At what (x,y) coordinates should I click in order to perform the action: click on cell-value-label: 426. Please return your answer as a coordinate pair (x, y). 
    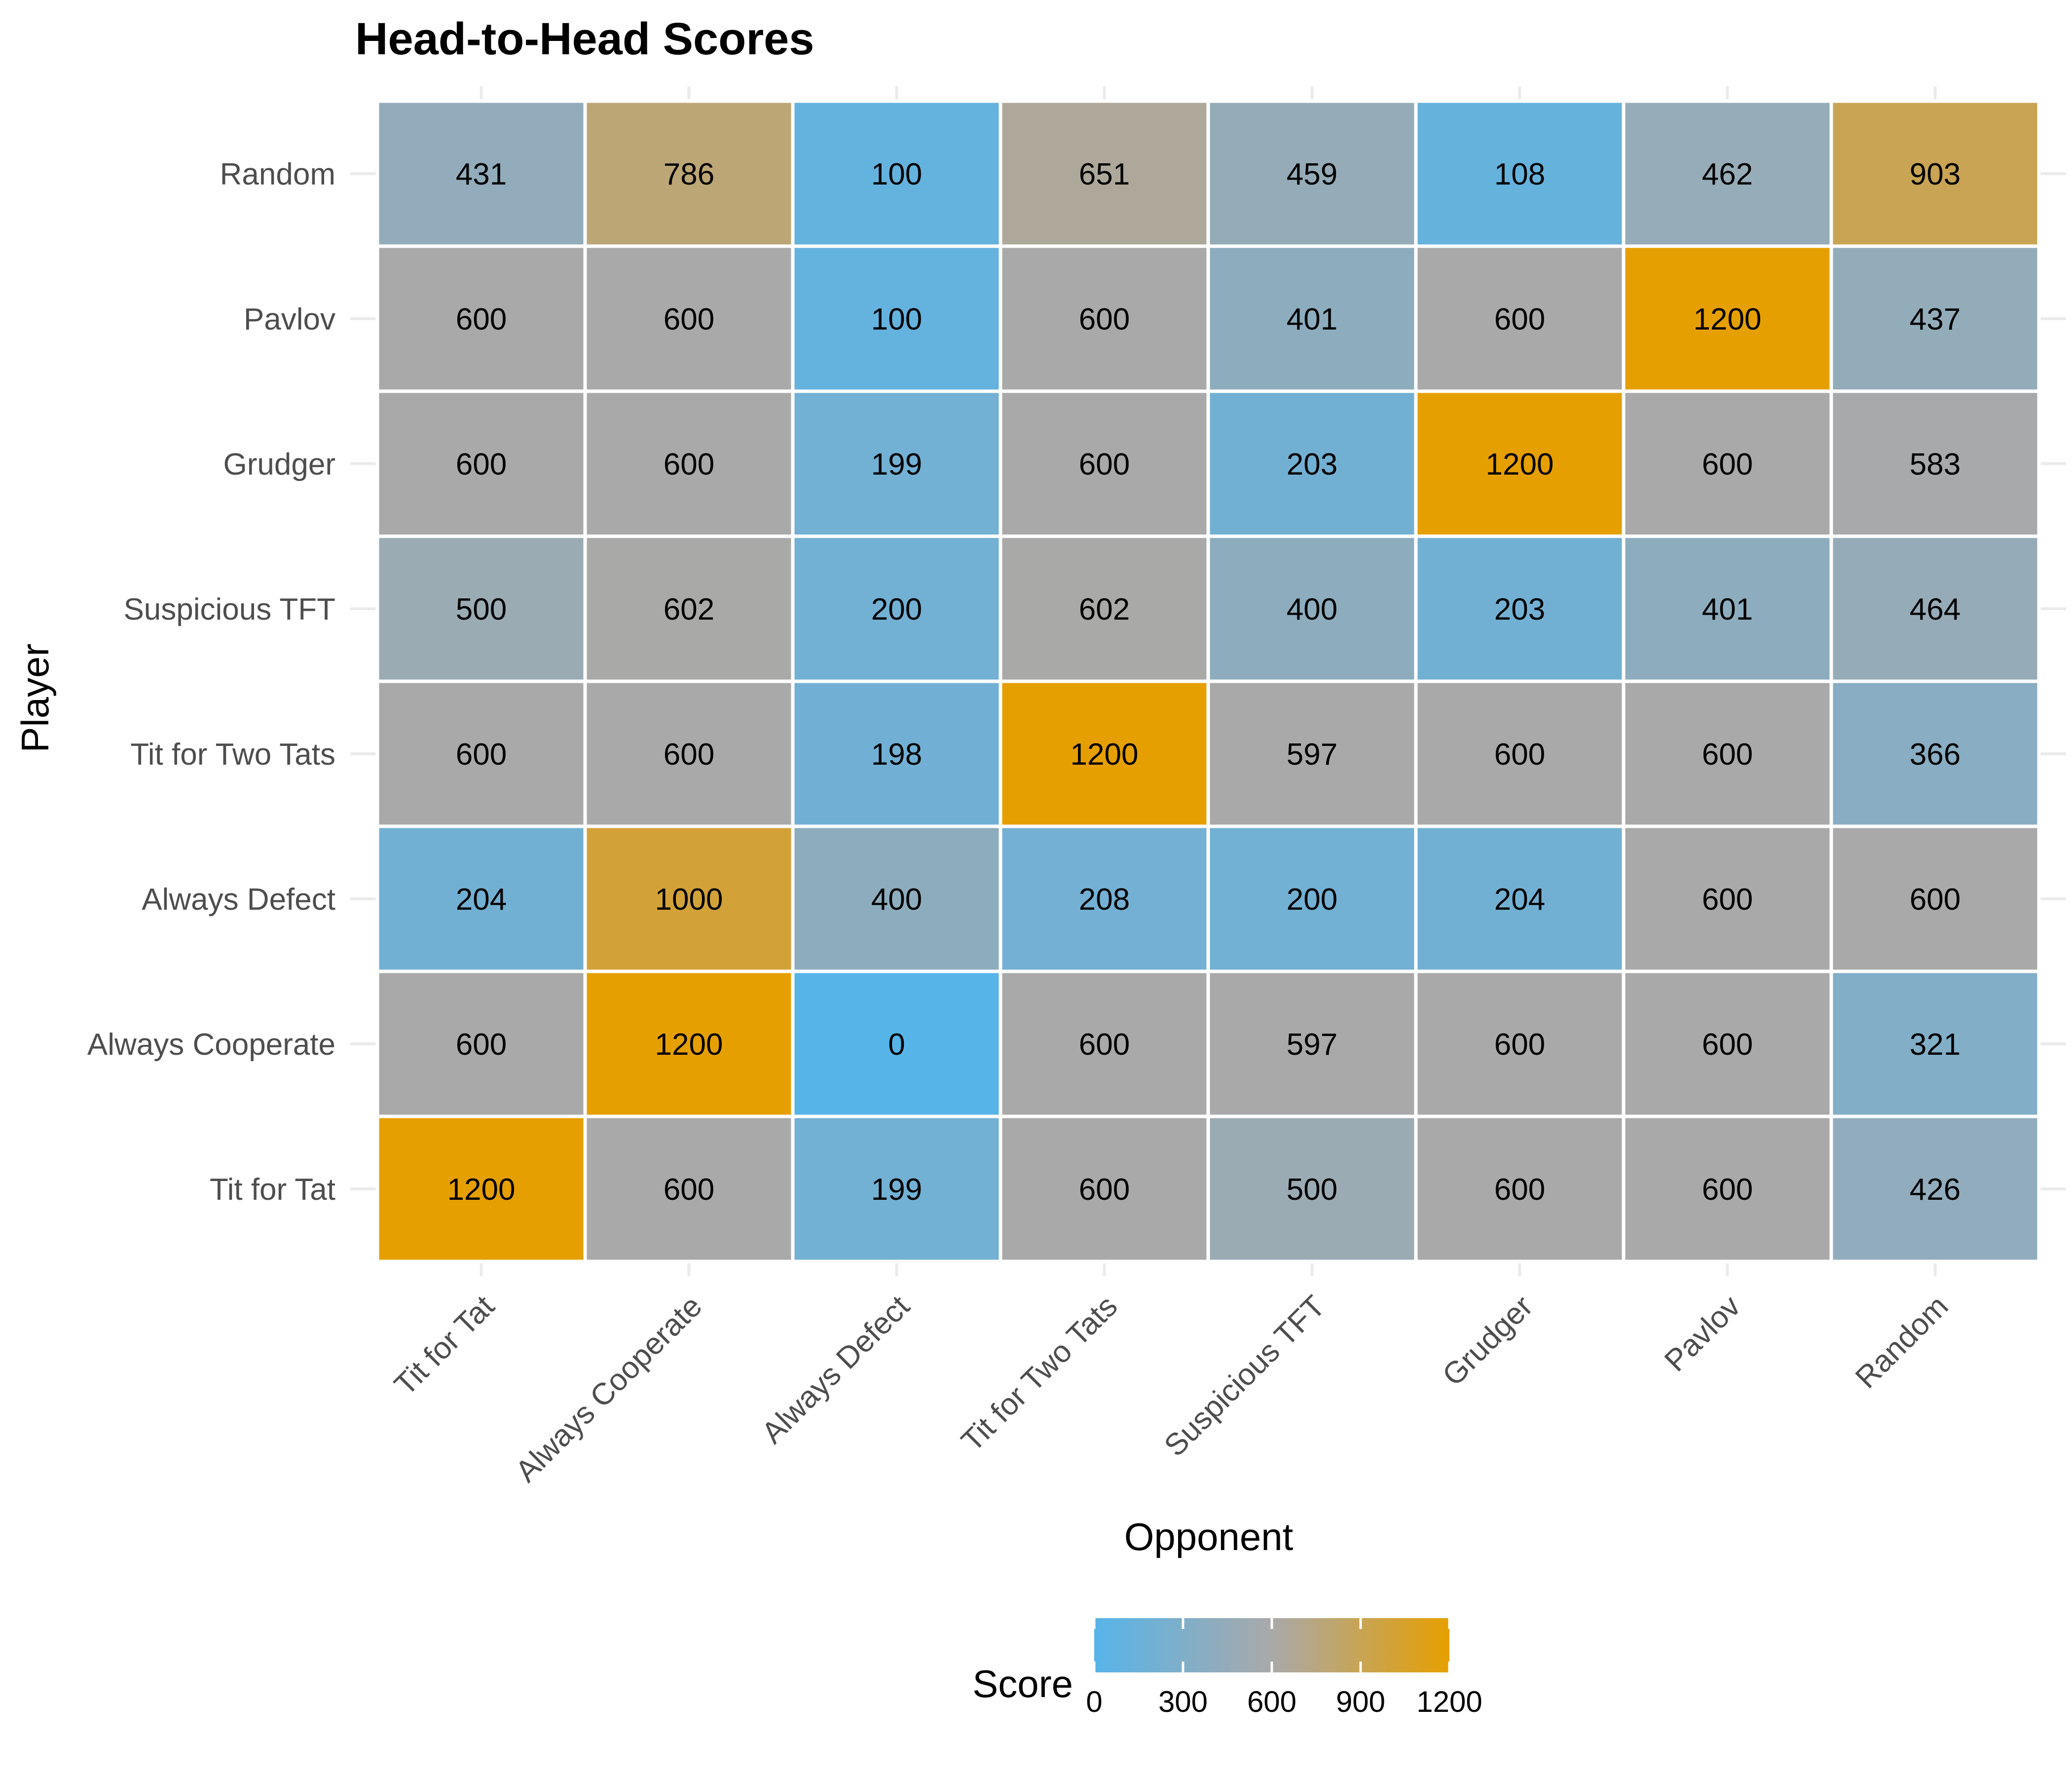
    Looking at the image, I should click on (1936, 1190).